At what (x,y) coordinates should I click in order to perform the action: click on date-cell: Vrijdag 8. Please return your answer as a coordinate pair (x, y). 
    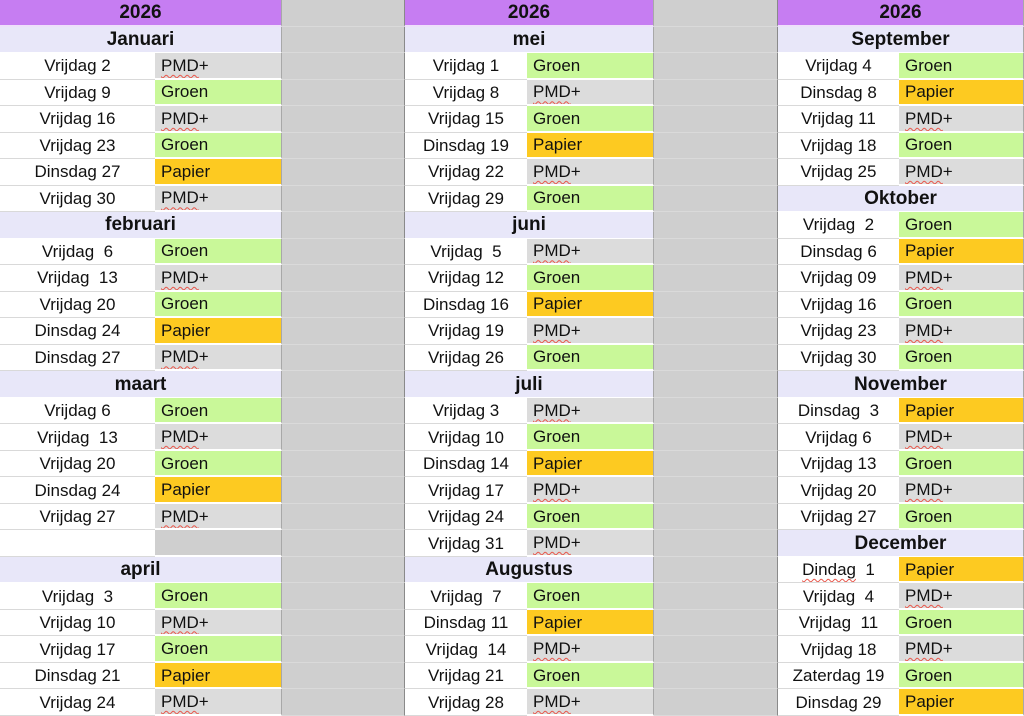
    Looking at the image, I should click on (465, 93).